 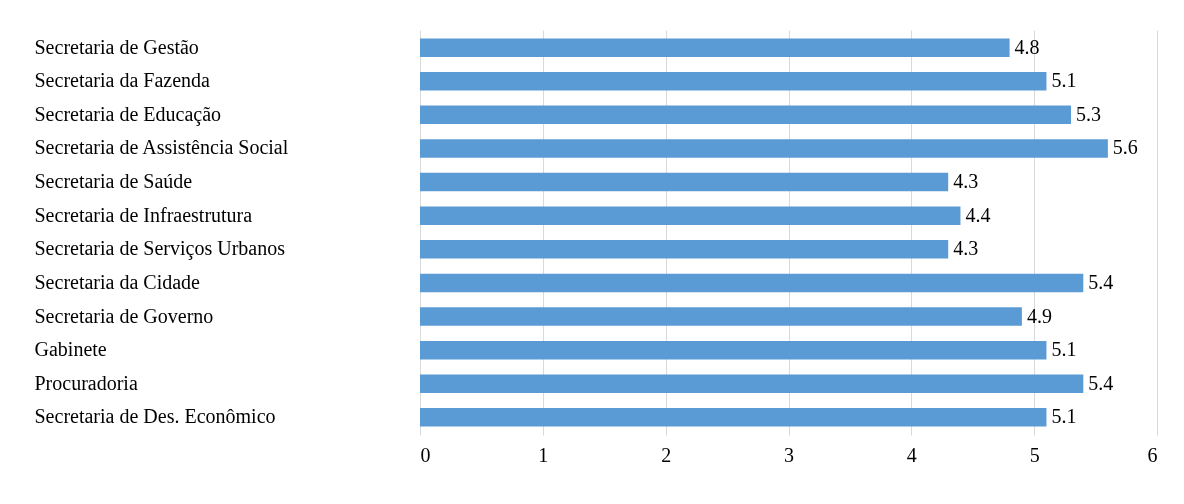 I want to click on x-tick-label: 5, so click(x=1034, y=454).